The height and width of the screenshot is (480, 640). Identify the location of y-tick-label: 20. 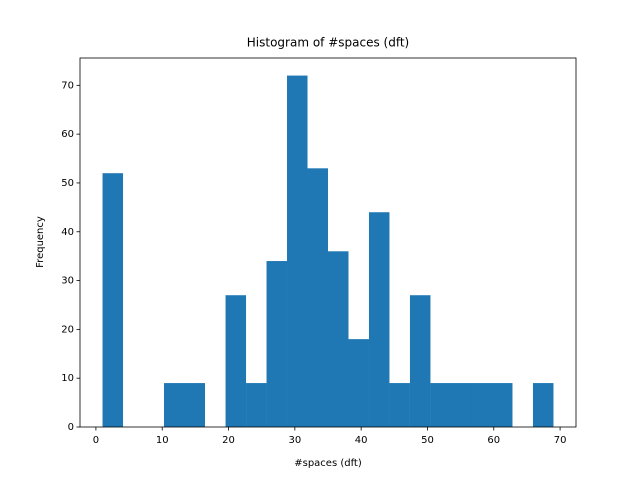
(67, 329).